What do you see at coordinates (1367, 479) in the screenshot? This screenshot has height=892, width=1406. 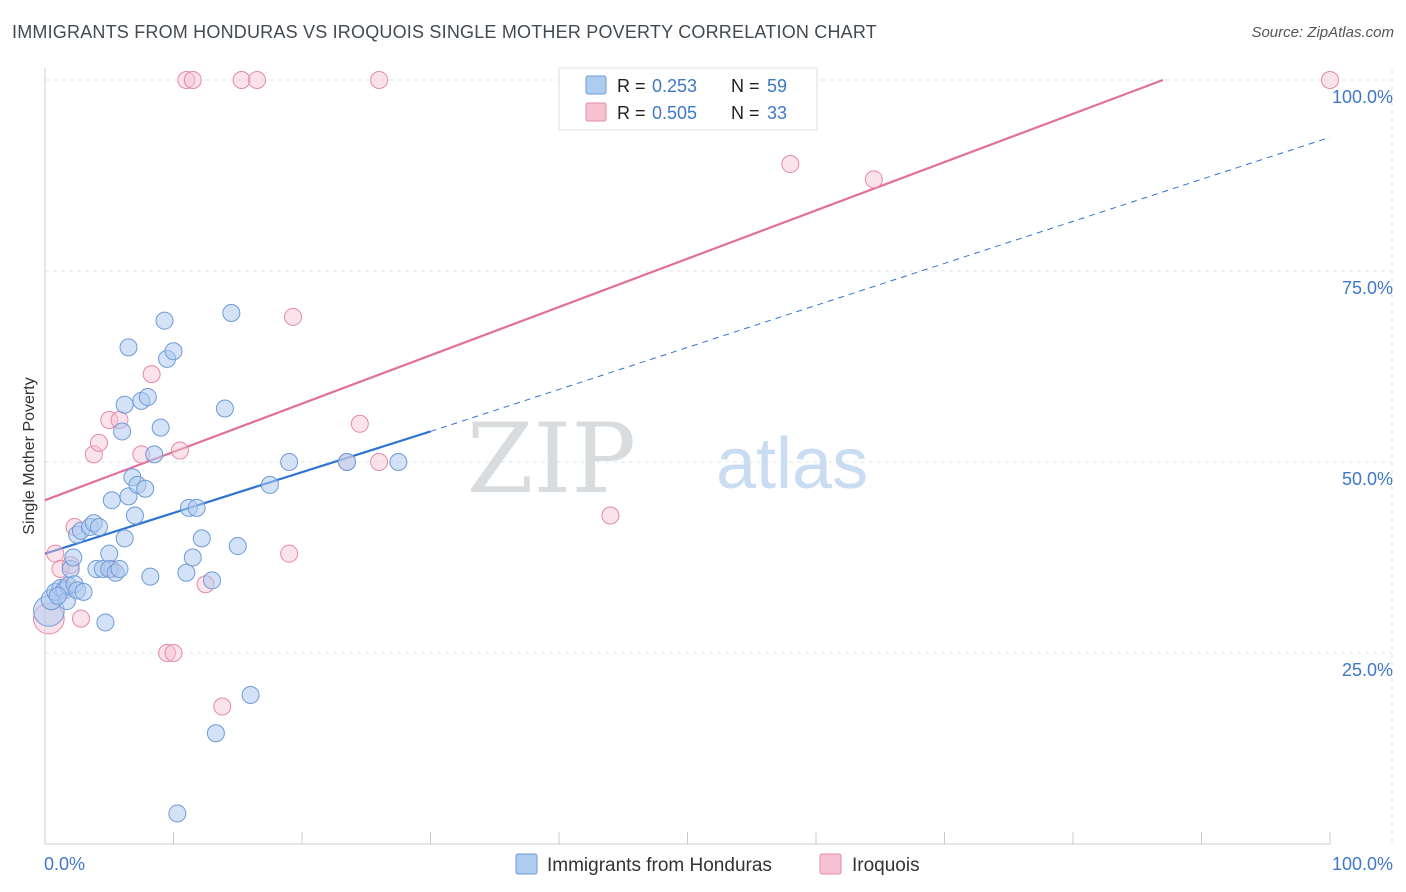 I see `y-tick-label: 50.0%` at bounding box center [1367, 479].